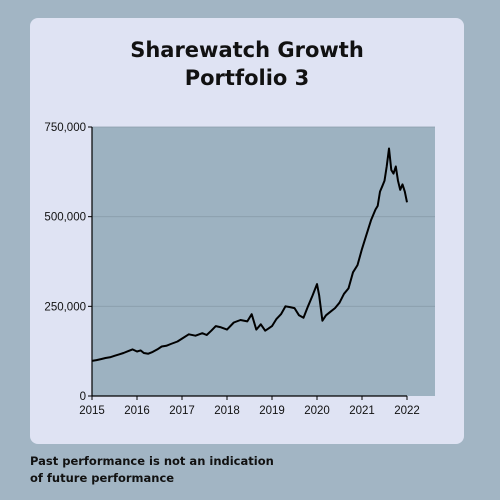  I want to click on x-tick-label: 2015, so click(92, 411).